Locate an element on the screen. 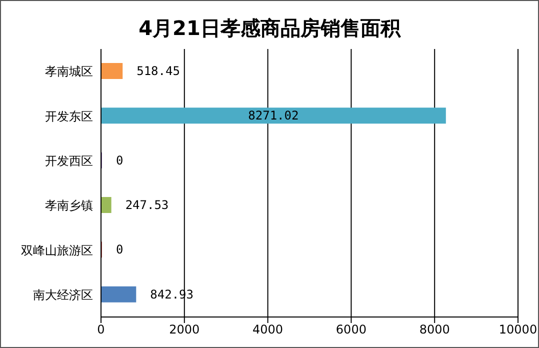  y-tick-label: 南大经济区 is located at coordinates (63, 295).